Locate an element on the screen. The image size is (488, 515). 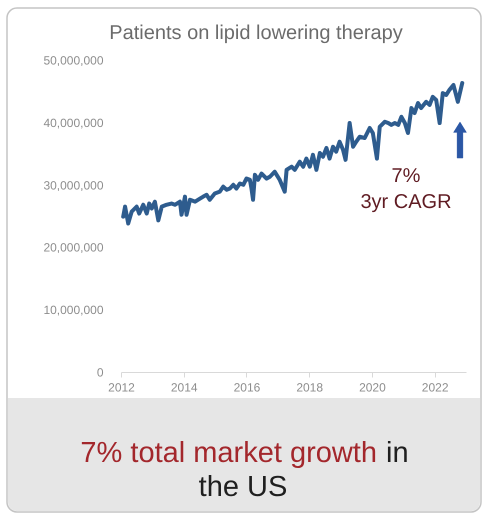
text: 7% total market growth is located at coordinates (228, 453).